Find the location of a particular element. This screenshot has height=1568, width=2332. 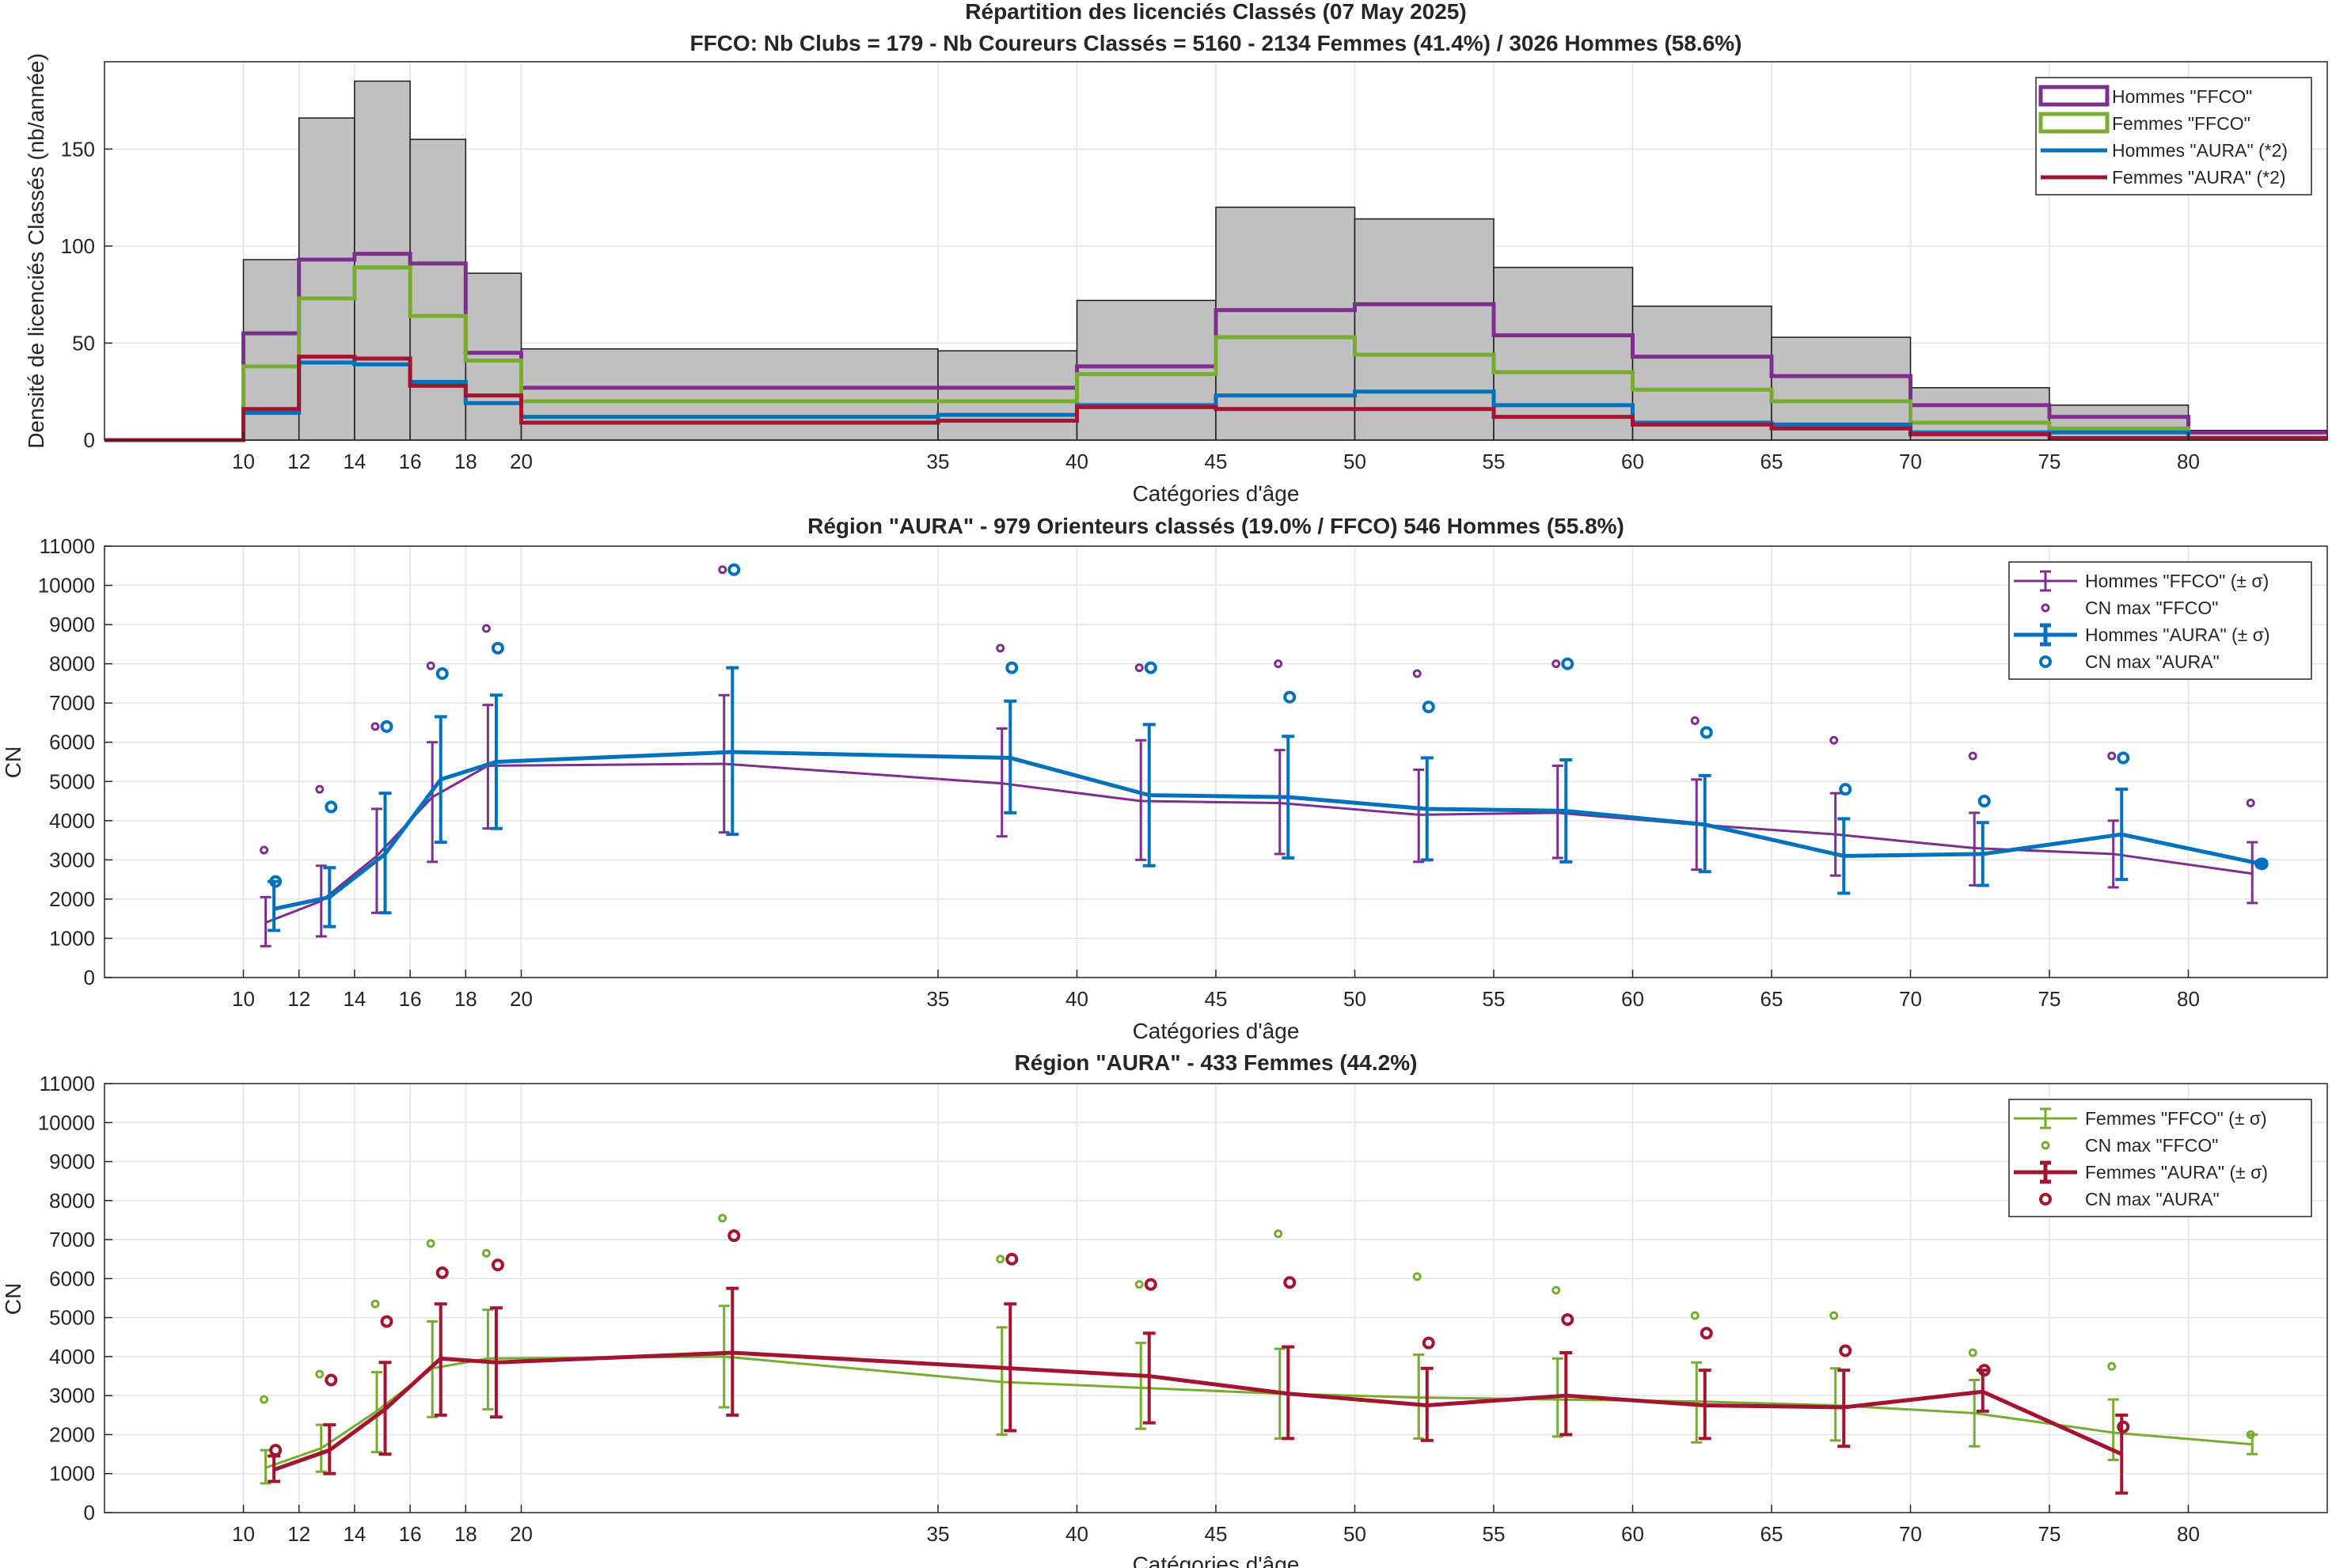

density-xtick-label: 16 is located at coordinates (411, 461).